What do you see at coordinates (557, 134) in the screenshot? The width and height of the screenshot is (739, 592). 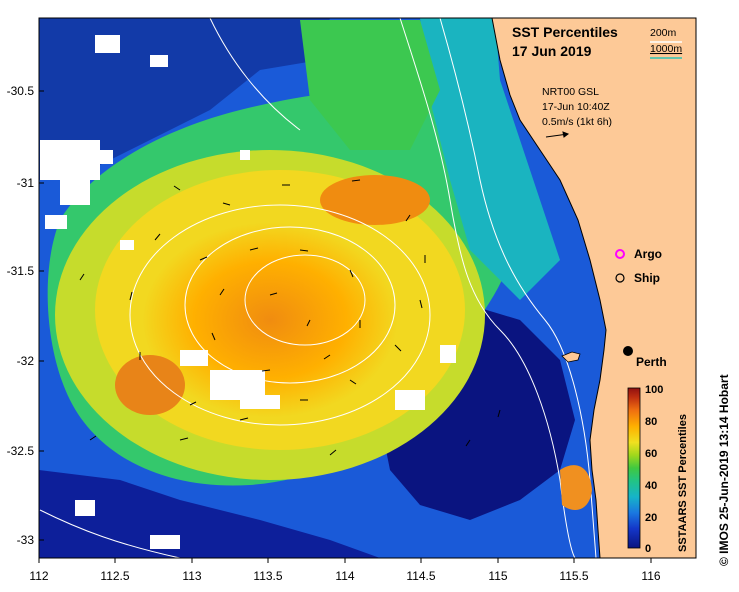 I see `current-scale-arrow` at bounding box center [557, 134].